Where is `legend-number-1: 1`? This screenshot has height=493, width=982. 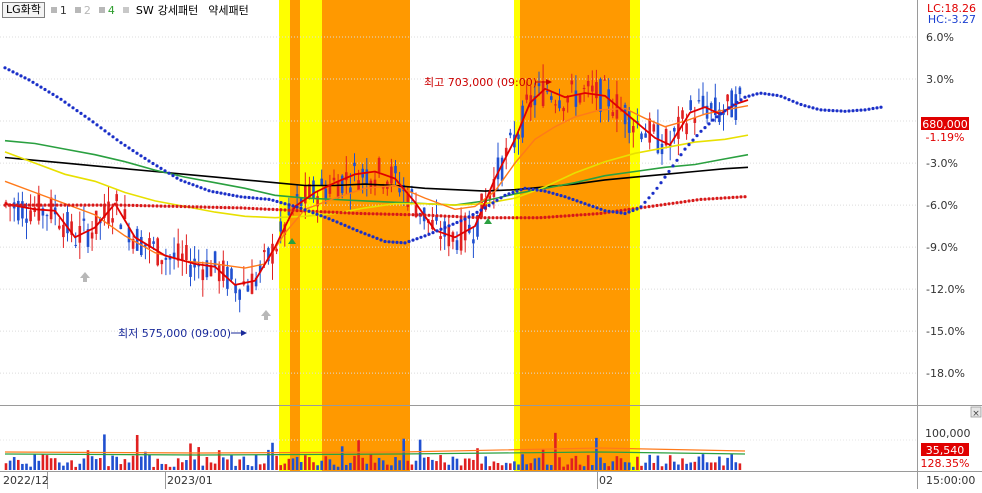
legend-number-1: 1 is located at coordinates (63, 10).